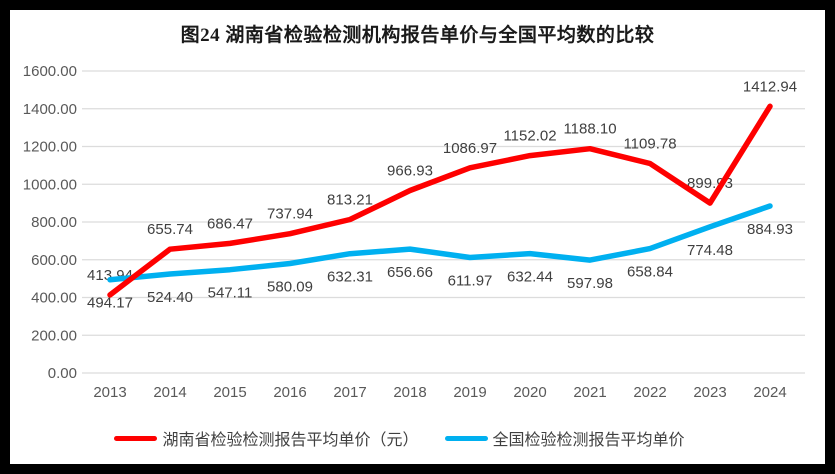 Image resolution: width=835 pixels, height=474 pixels. Describe the element at coordinates (410, 170) in the screenshot. I see `data-label: 966.93` at that location.